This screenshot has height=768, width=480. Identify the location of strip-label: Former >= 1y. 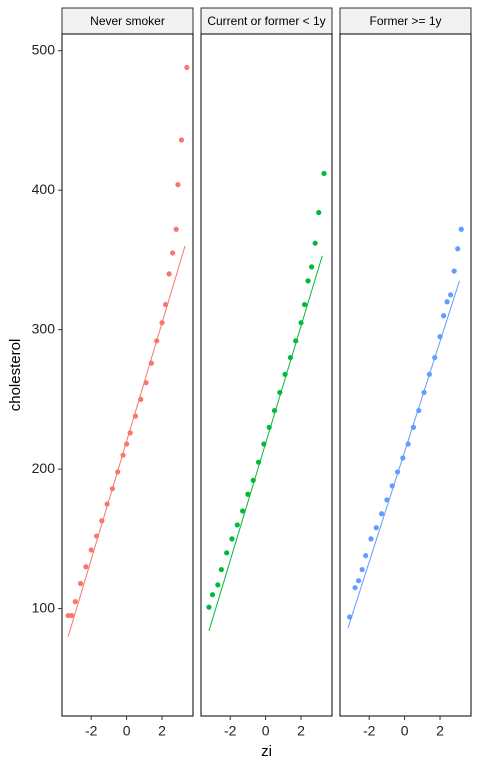
(405, 21).